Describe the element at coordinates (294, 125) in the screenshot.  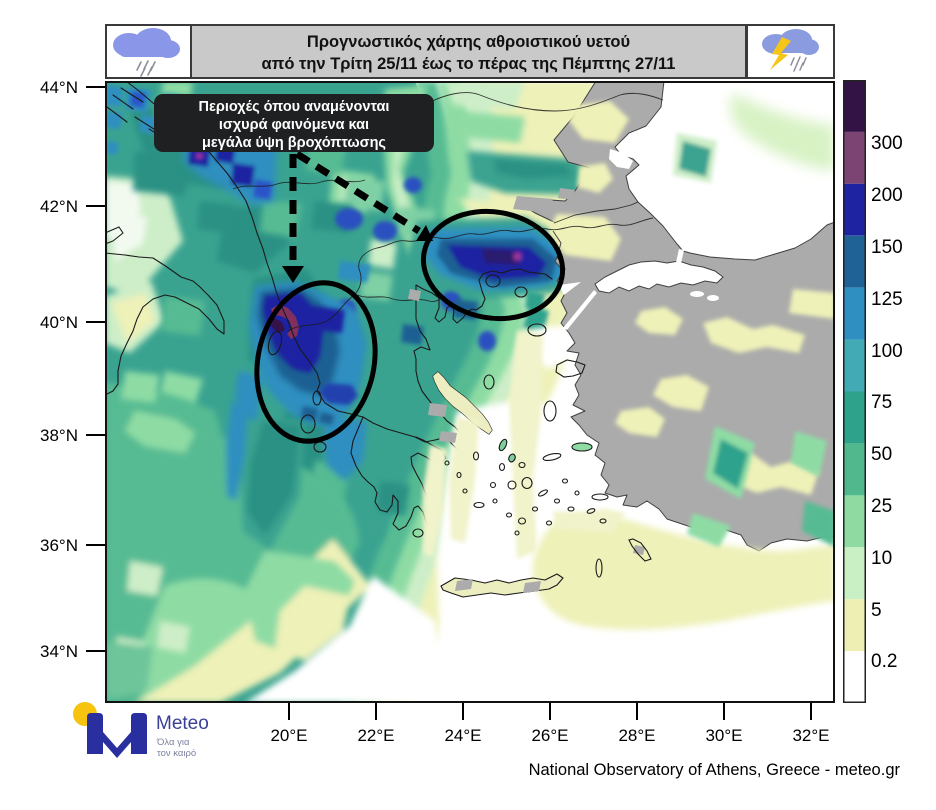
I see `svg-text: ισχυρά φαινόμενα και` at that location.